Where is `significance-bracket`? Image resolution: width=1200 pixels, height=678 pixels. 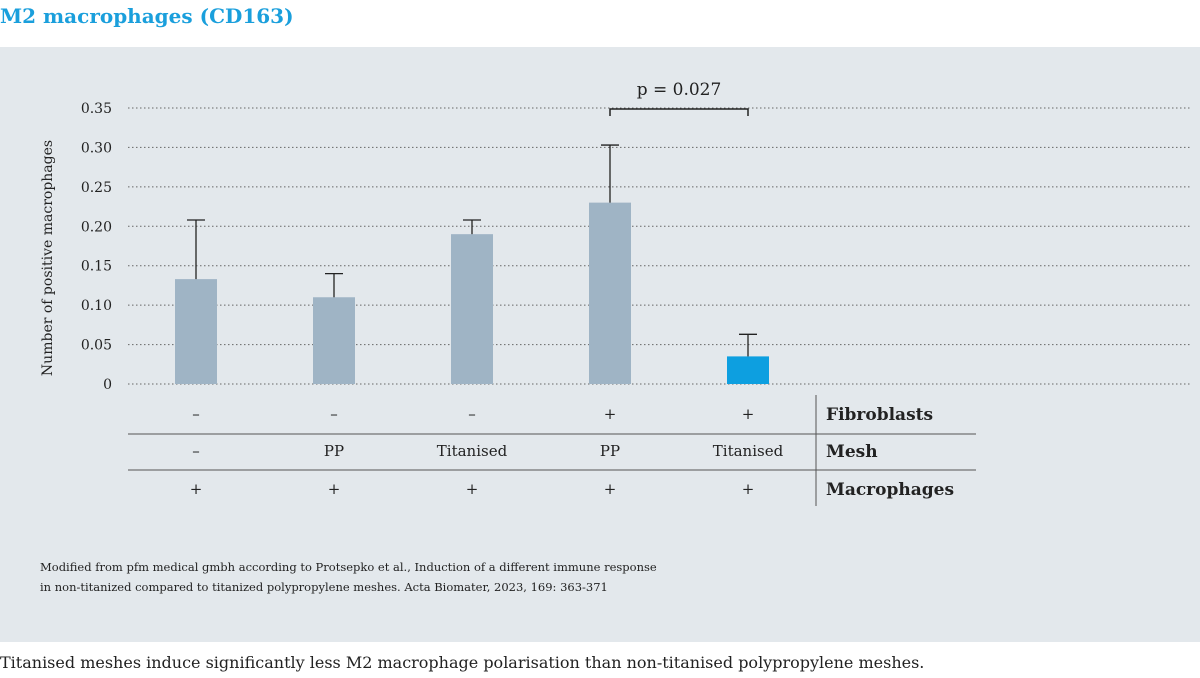 significance-bracket is located at coordinates (679, 112).